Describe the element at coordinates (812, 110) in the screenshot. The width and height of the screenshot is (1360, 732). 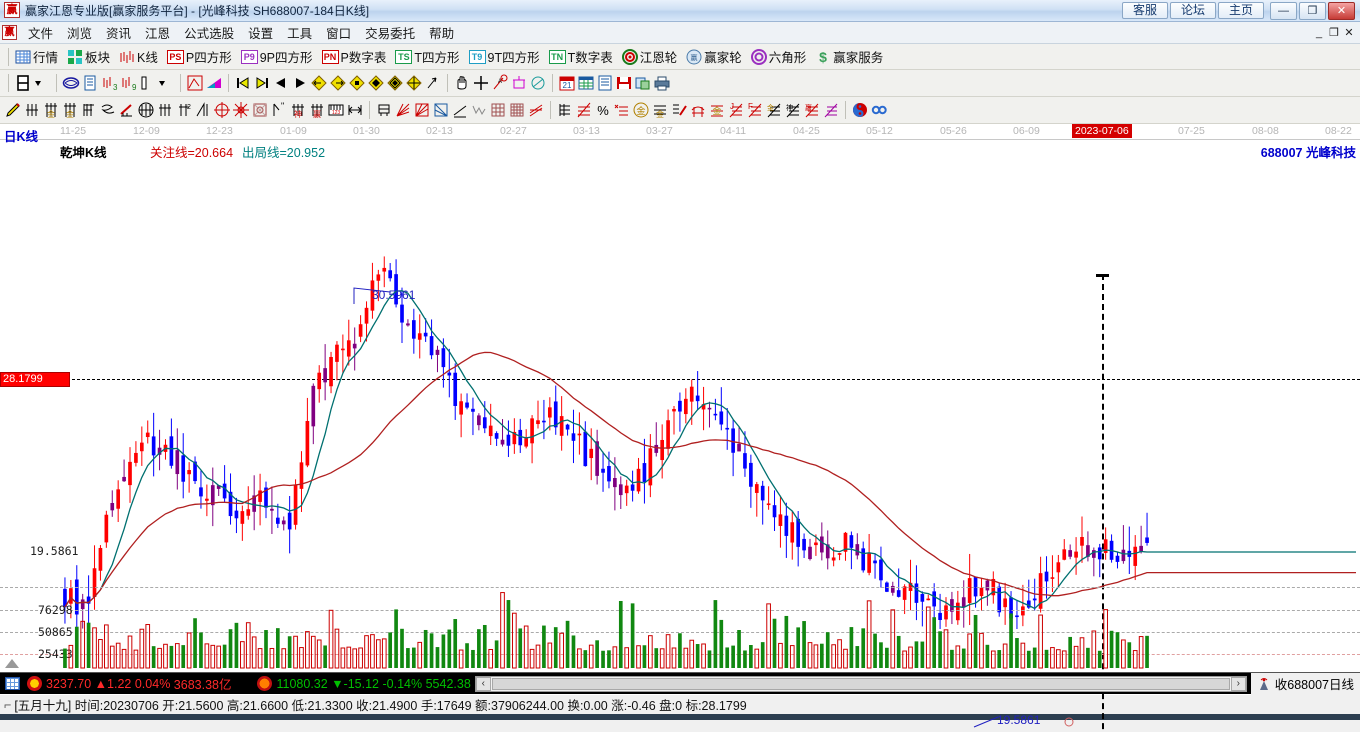
I see `ying-lines-icon: 赢` at that location.